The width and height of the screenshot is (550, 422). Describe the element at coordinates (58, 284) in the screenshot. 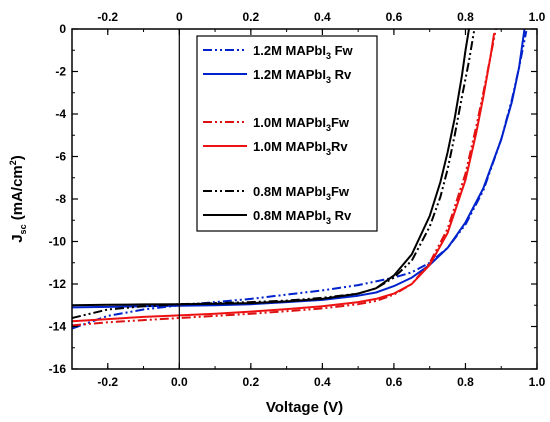

I see `y-tick-label: -12` at that location.